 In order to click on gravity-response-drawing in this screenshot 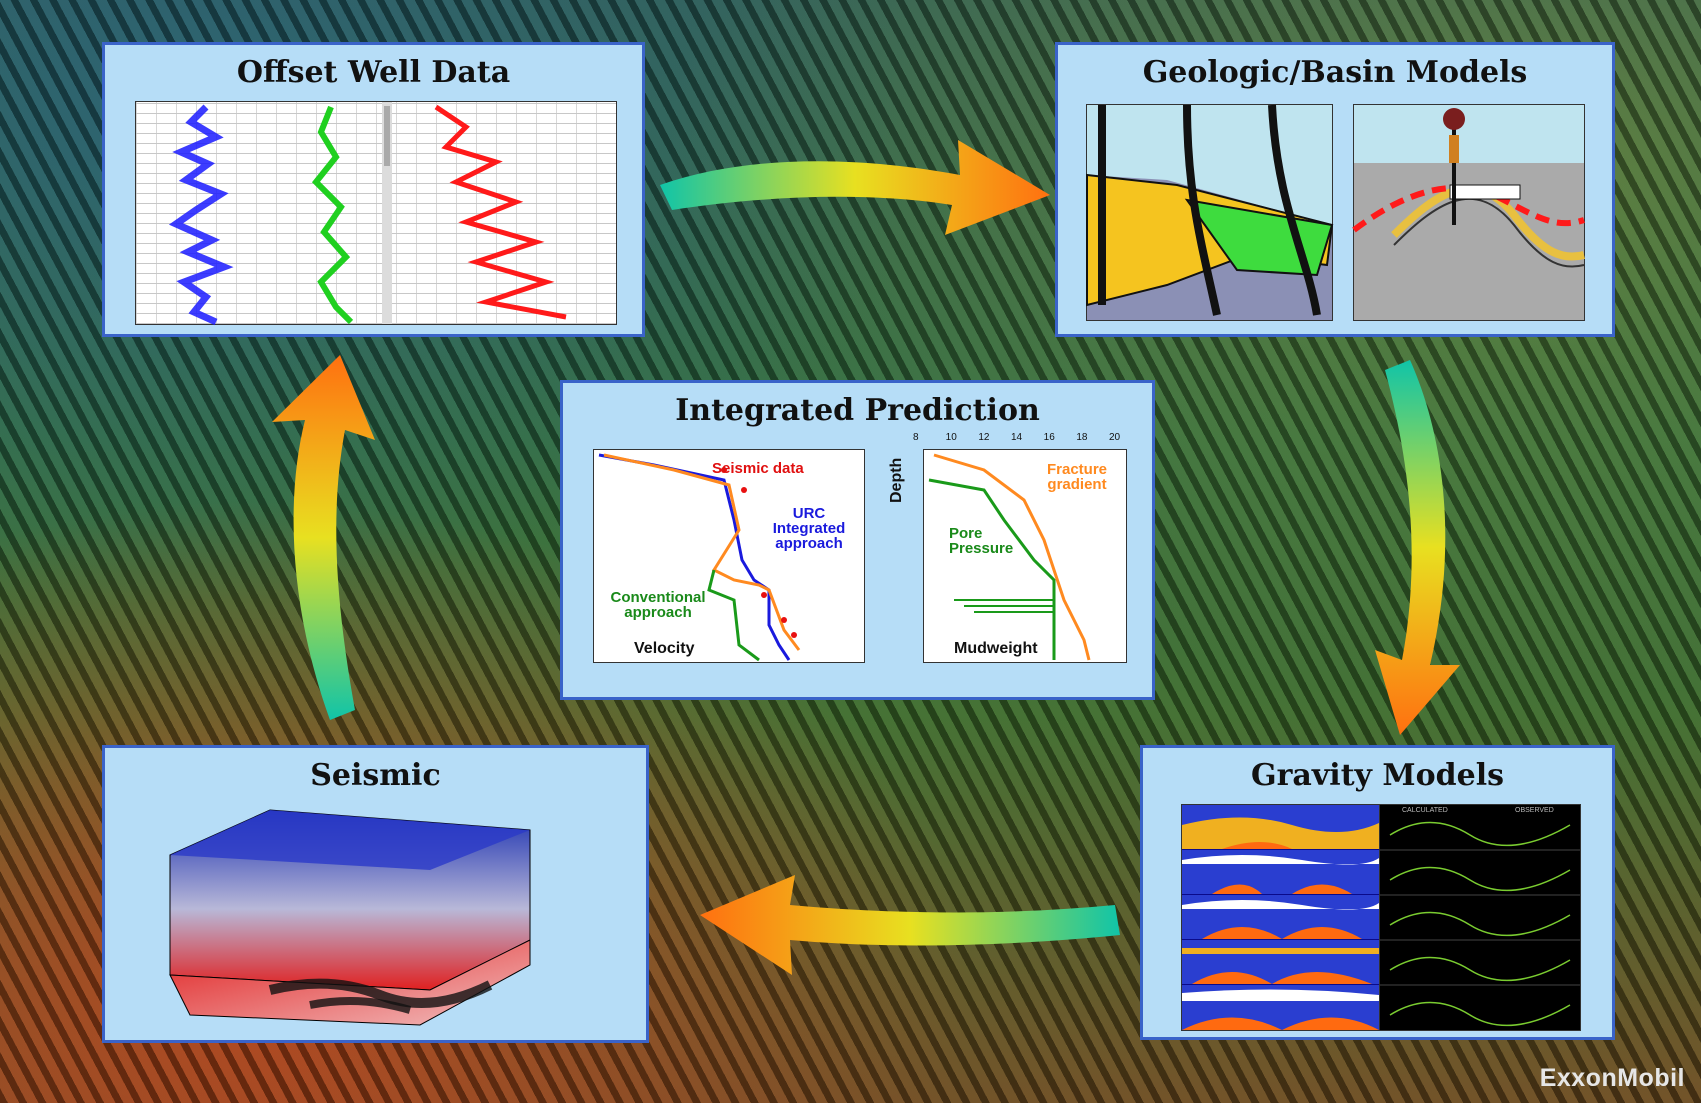, I will do `click(1480, 924)`.